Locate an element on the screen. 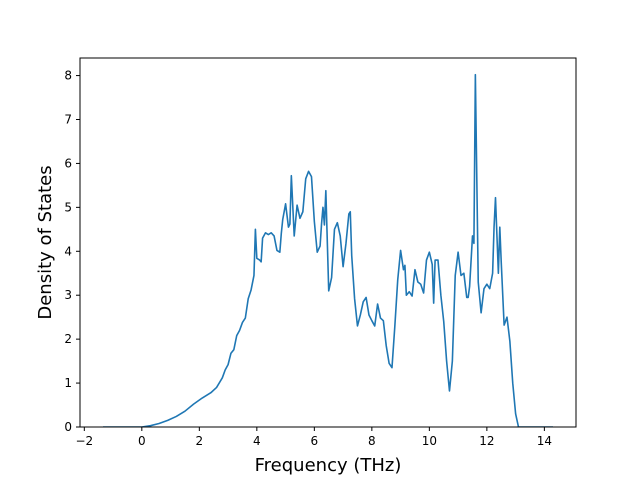 The width and height of the screenshot is (640, 480). y-tick-label: 5 is located at coordinates (68, 207).